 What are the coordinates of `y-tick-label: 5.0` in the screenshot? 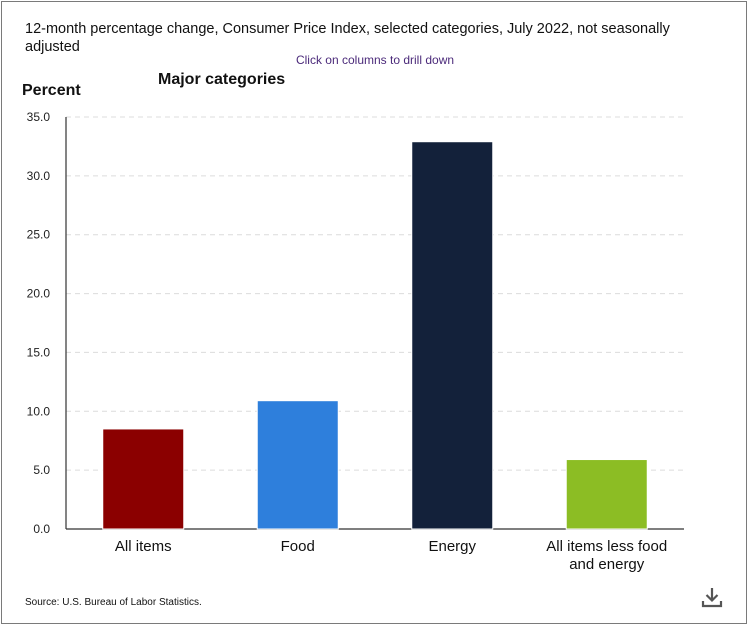 It's located at (41, 470).